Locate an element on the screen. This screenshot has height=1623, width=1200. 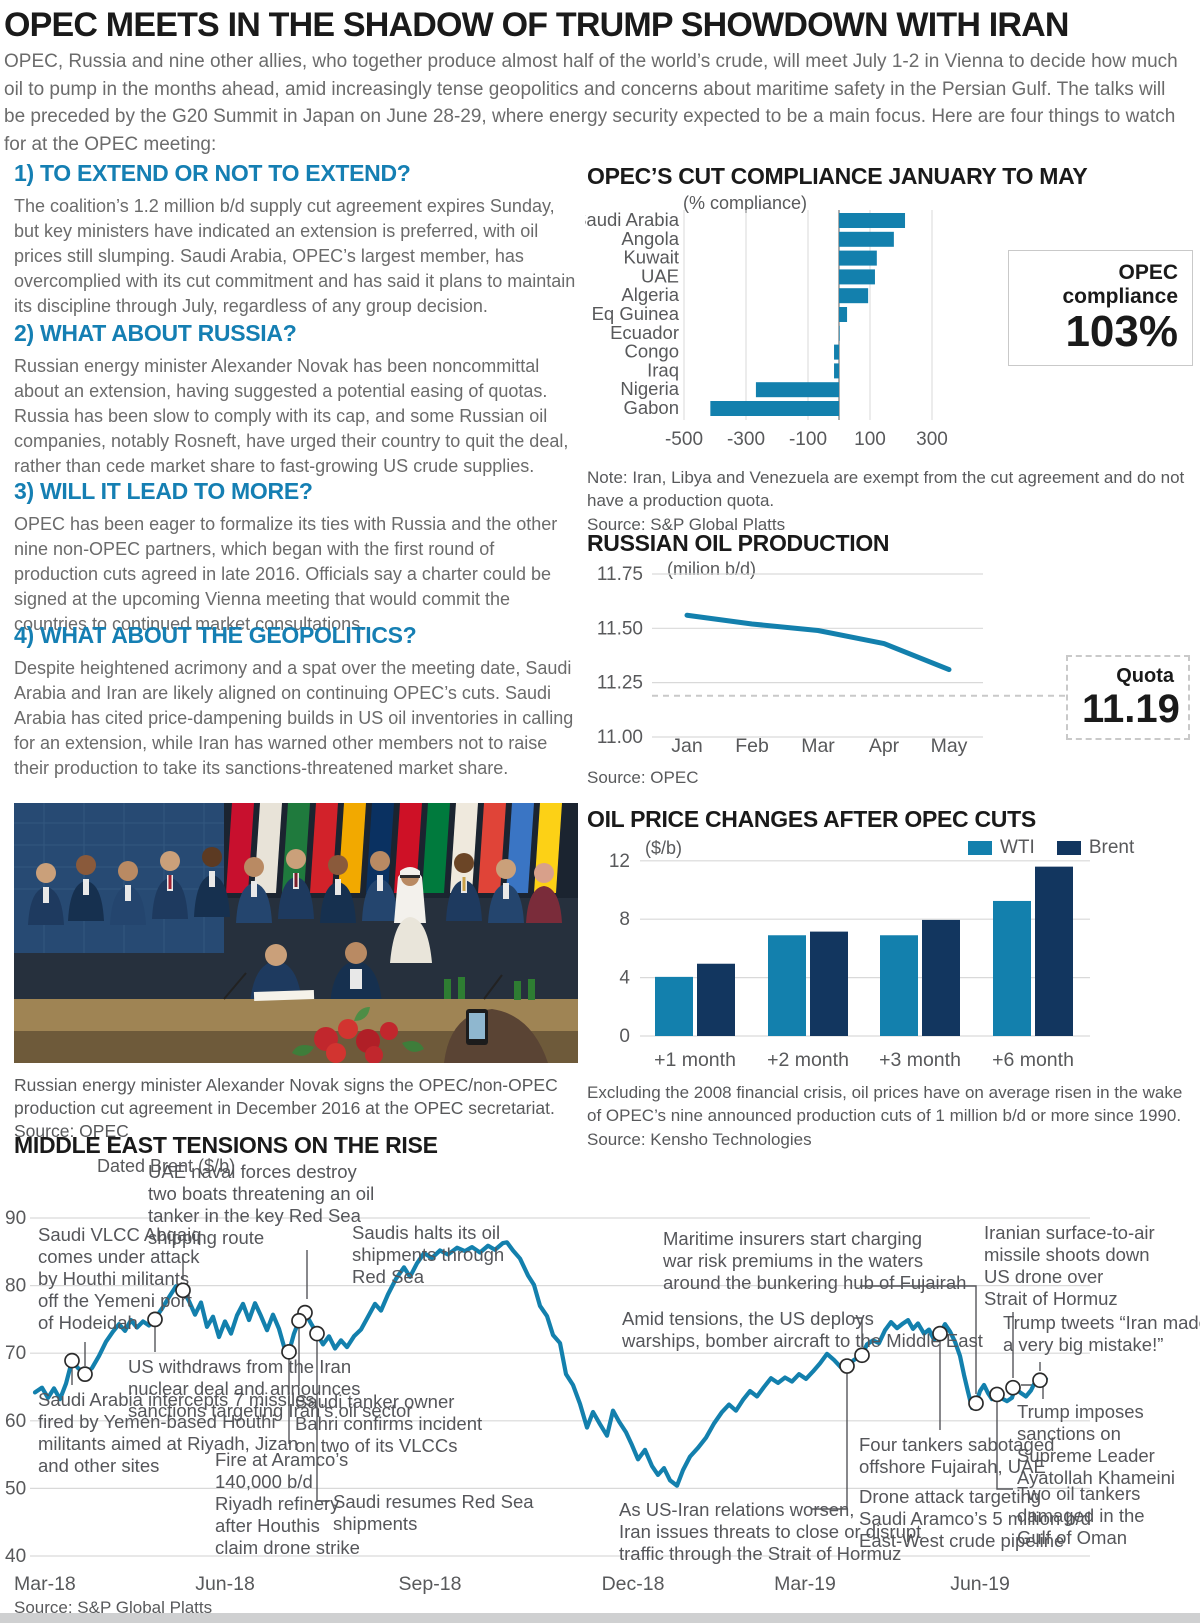
svg-text: Congo is located at coordinates (651, 351).